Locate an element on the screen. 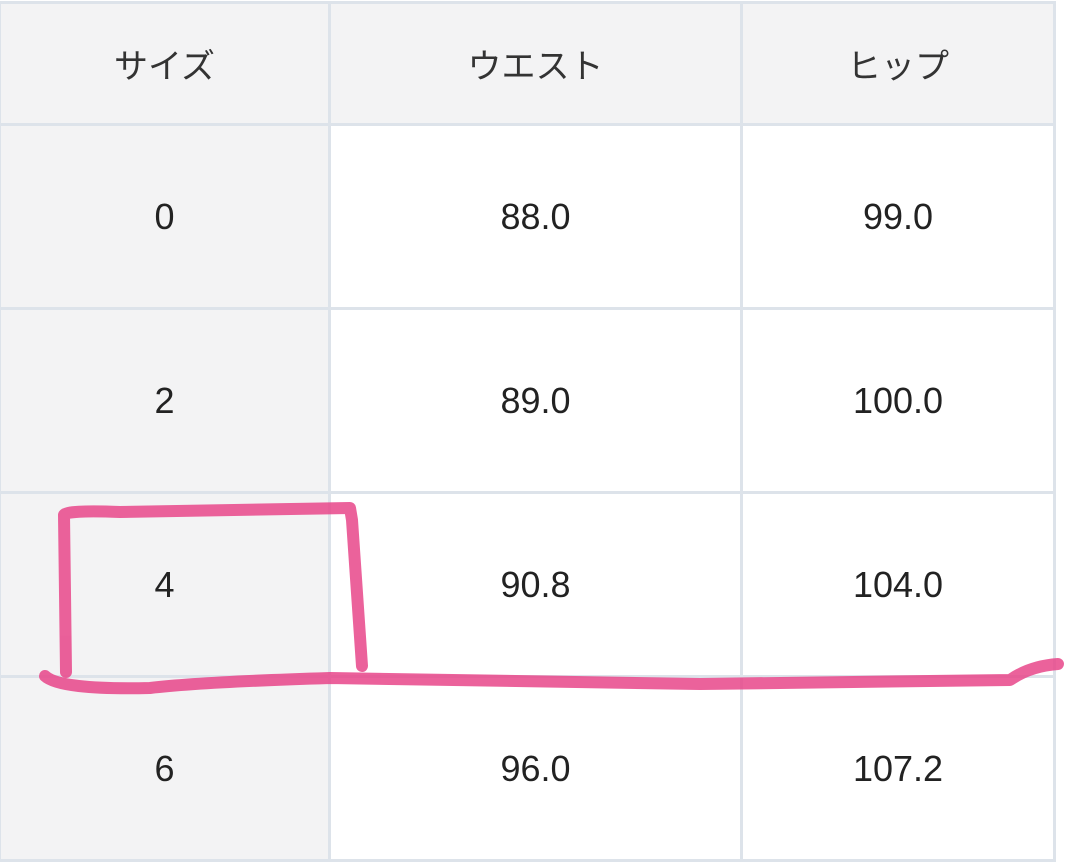  size-cell: 2 is located at coordinates (165, 400).